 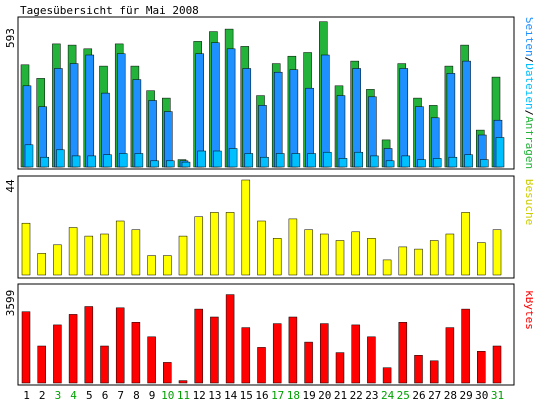 I want to click on legend-files: Dateien, so click(x=528, y=86).